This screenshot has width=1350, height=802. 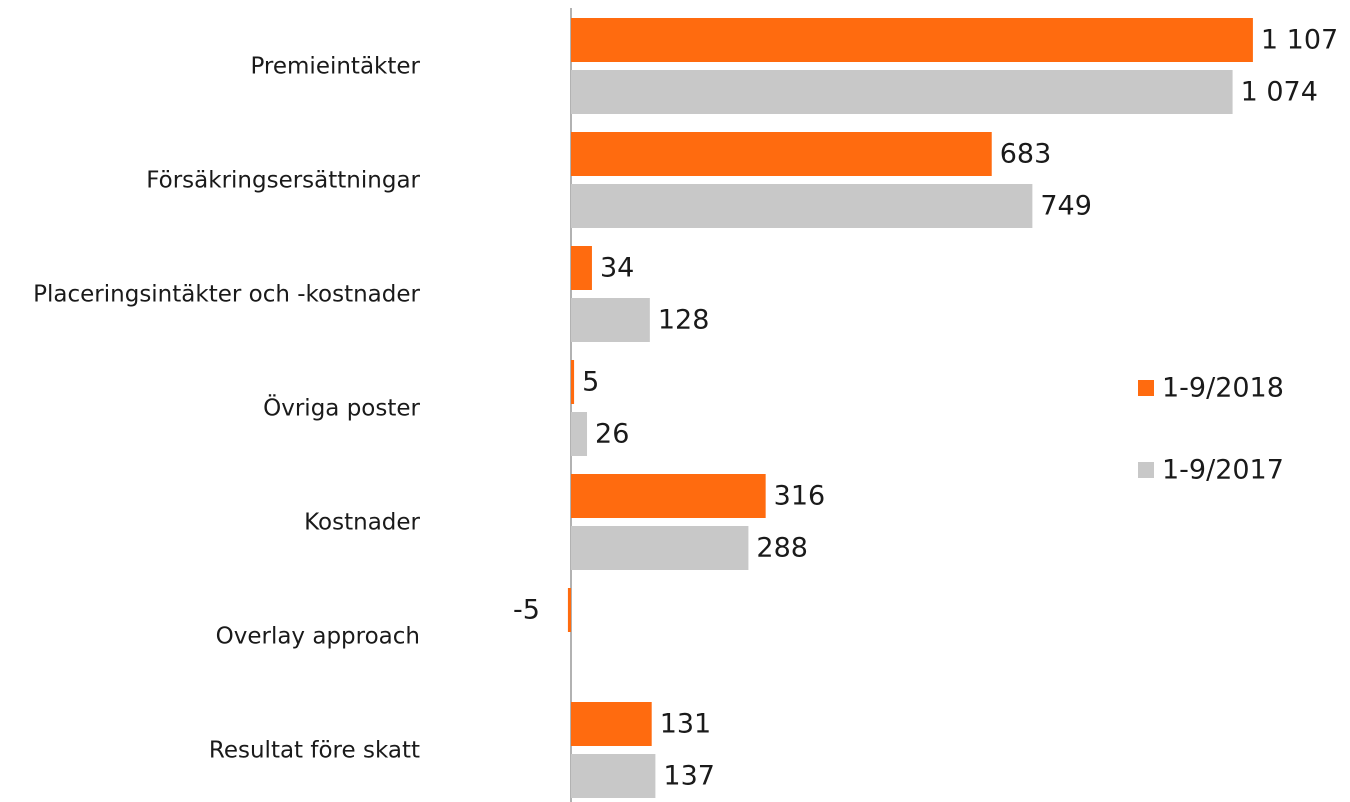 What do you see at coordinates (526, 610) in the screenshot?
I see `value-label: -5` at bounding box center [526, 610].